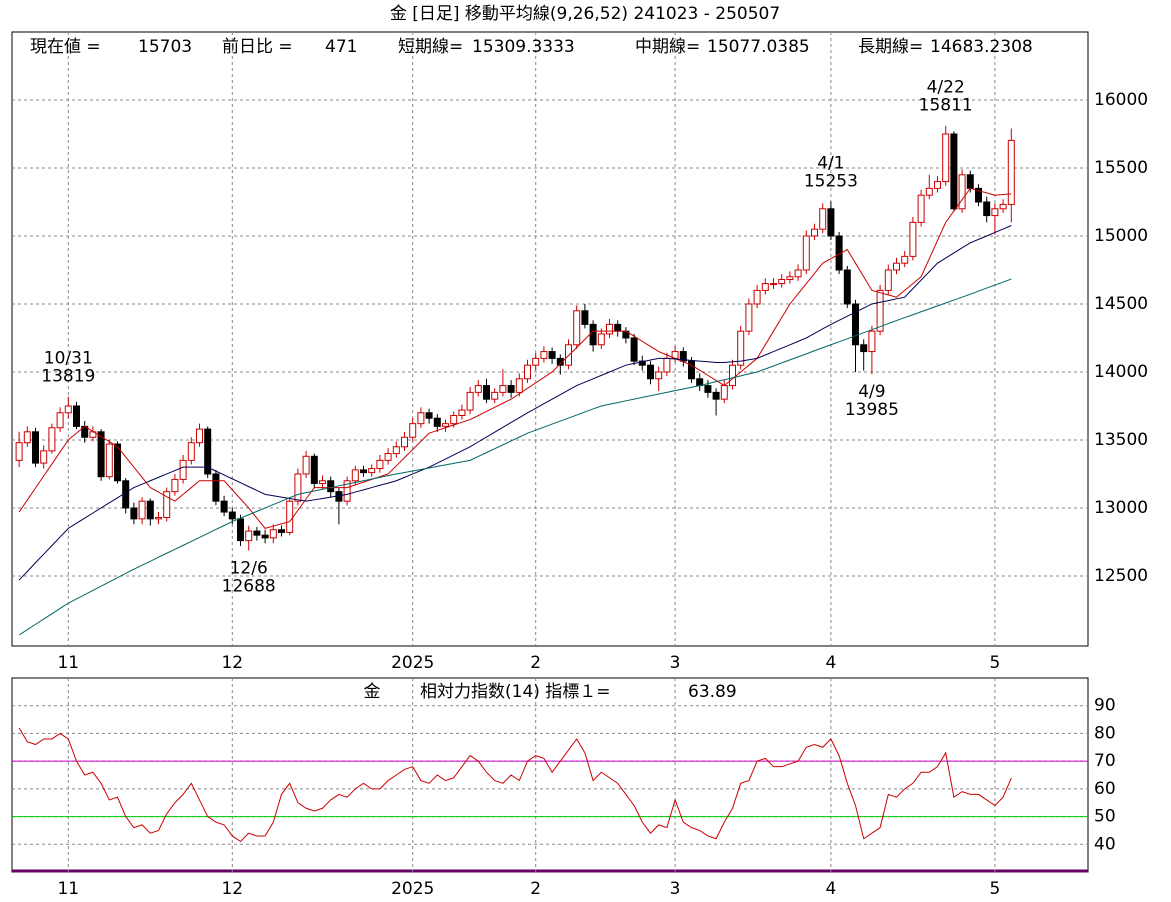 The height and width of the screenshot is (902, 1171). What do you see at coordinates (341, 47) in the screenshot?
I see `change-value: 471` at bounding box center [341, 47].